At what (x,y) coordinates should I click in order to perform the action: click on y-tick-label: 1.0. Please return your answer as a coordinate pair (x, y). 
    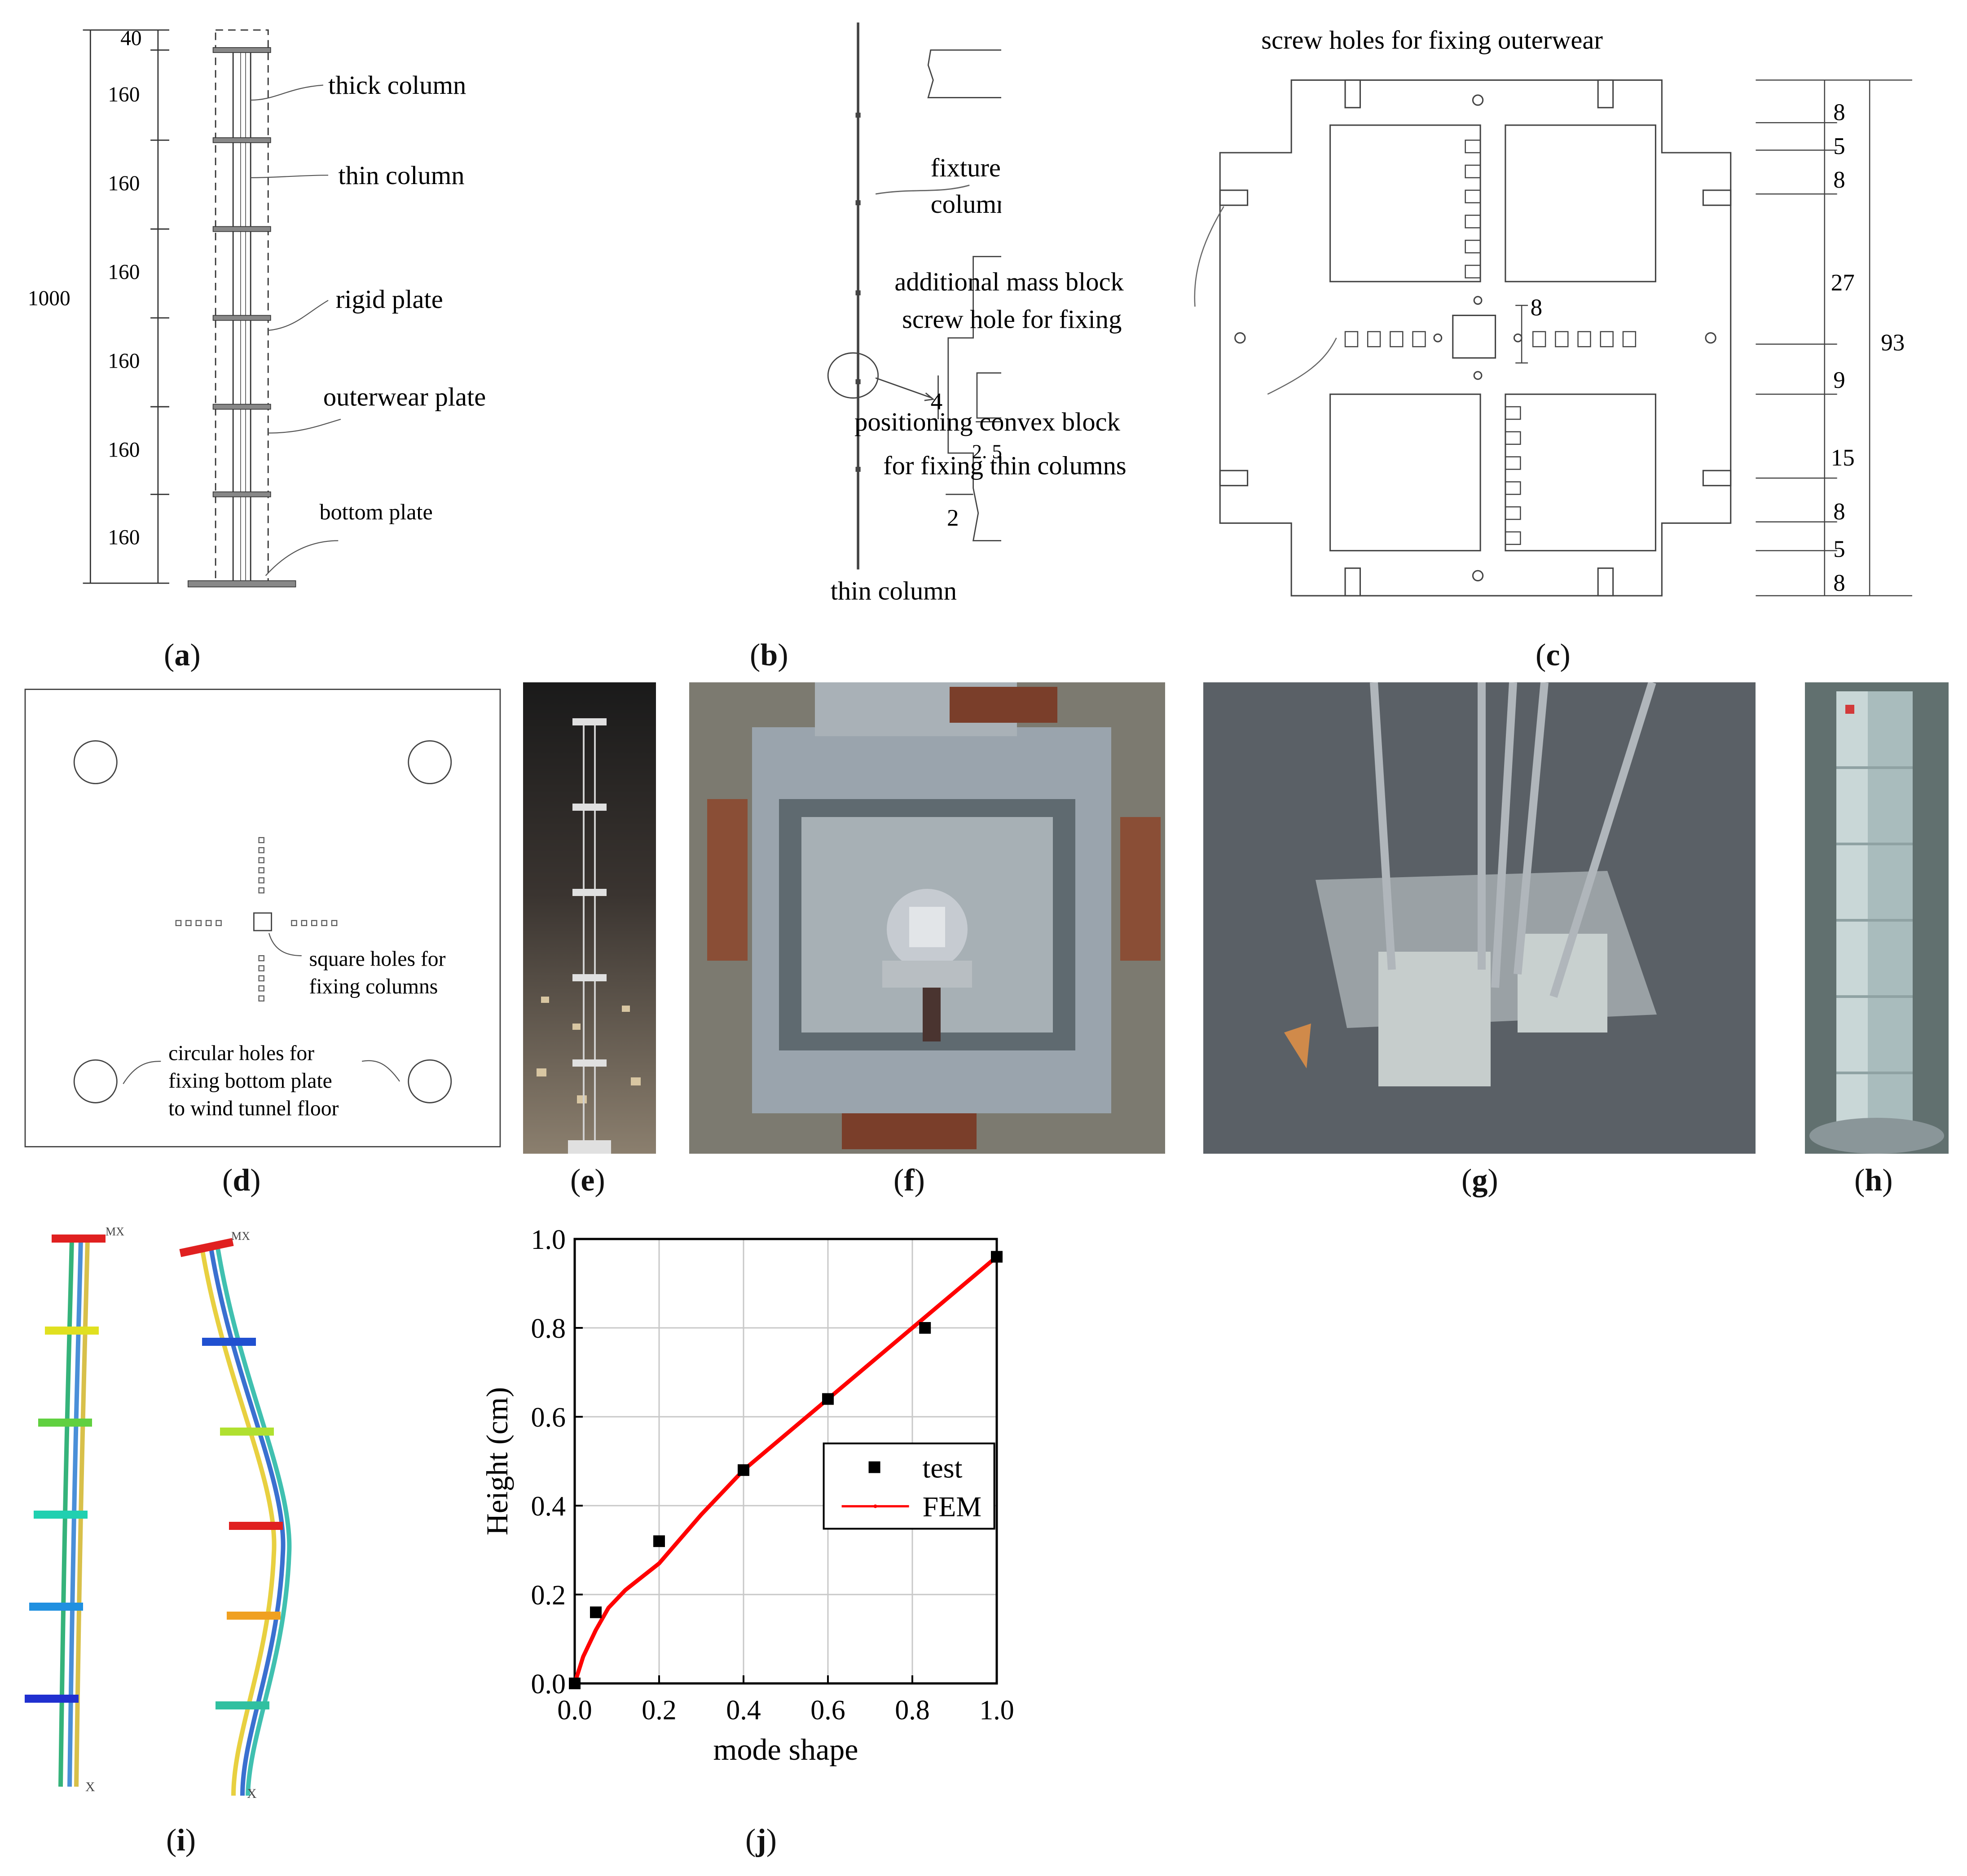
    Looking at the image, I should click on (548, 1240).